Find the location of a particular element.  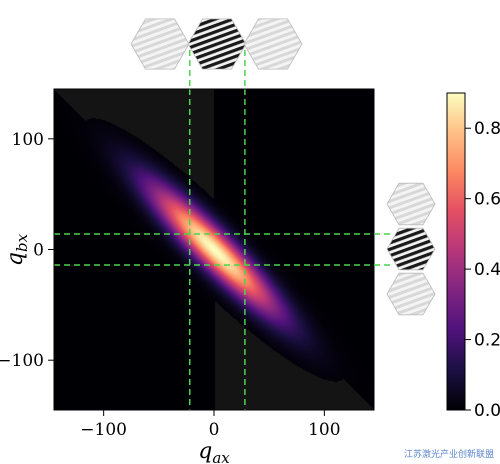

x-axis-title: qax is located at coordinates (214, 451).